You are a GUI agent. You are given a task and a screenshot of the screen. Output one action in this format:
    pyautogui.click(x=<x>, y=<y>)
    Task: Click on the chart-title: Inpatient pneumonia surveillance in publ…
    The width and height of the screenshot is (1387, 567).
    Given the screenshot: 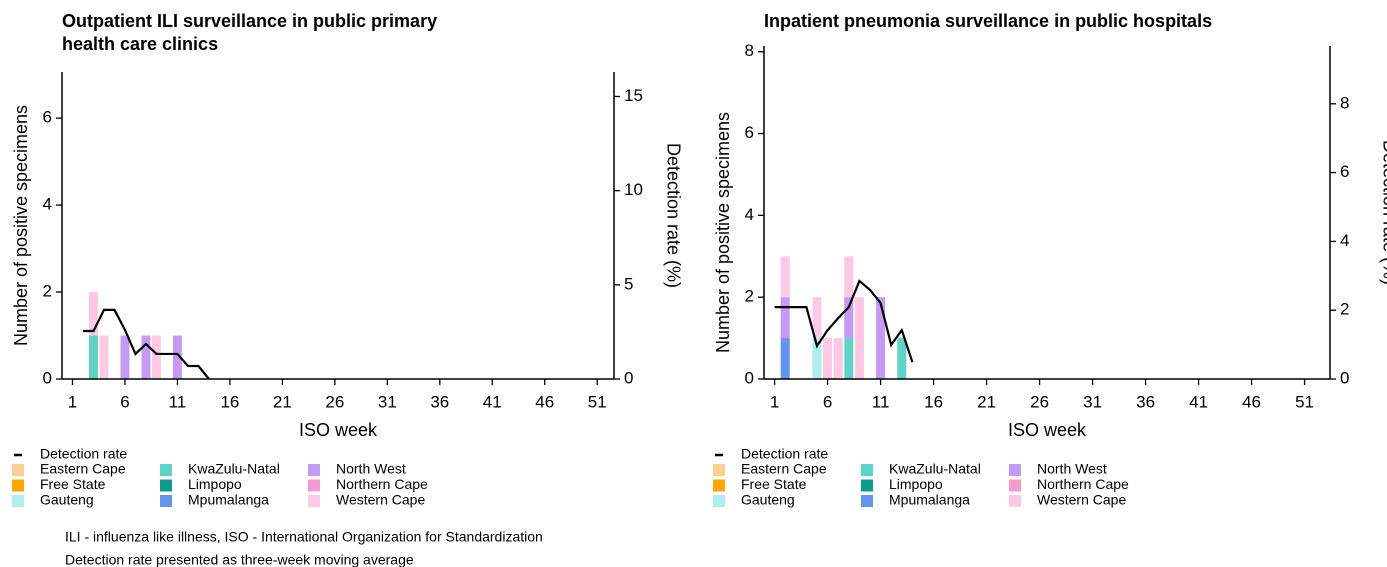 What is the action you would take?
    pyautogui.click(x=988, y=21)
    